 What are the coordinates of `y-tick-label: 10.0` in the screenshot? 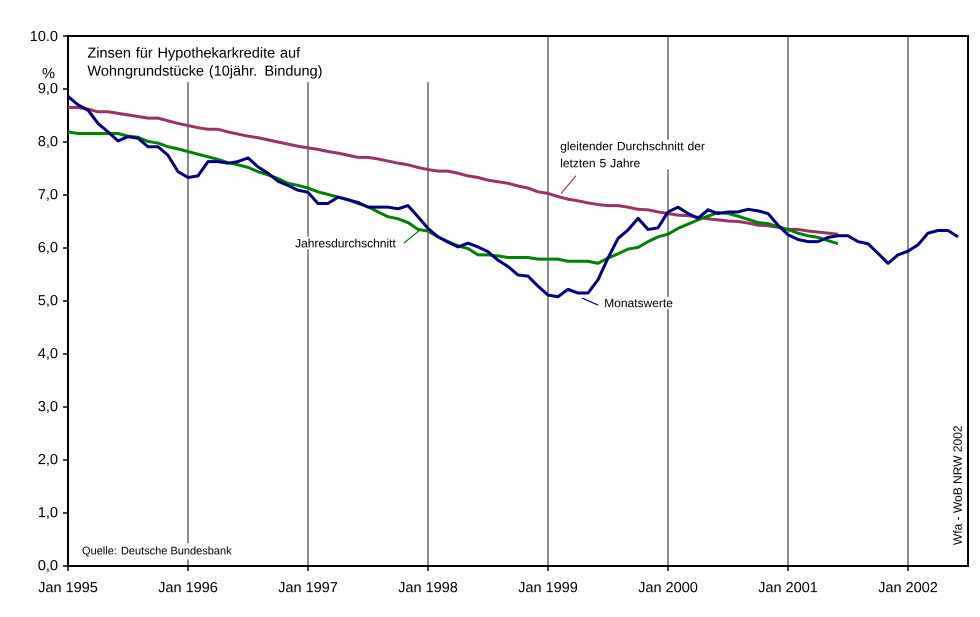 It's located at (44, 36).